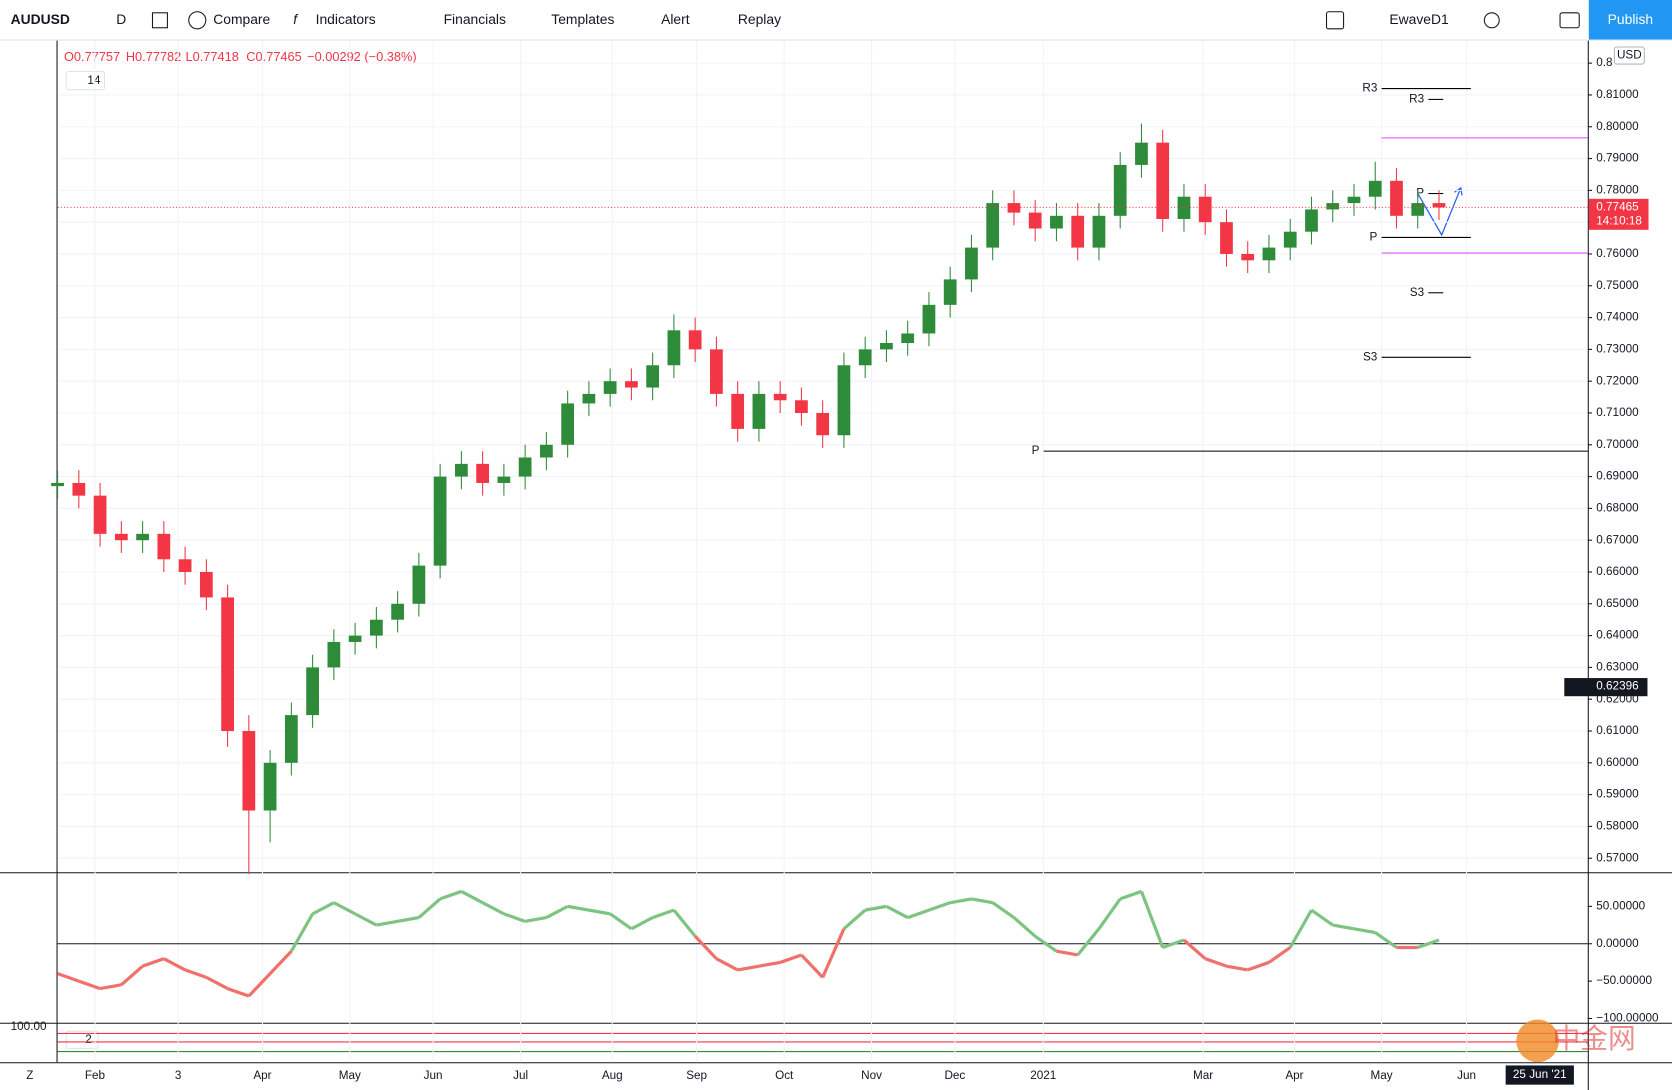 The image size is (1672, 1090). I want to click on crosshair-label: 0.62396, so click(1617, 686).